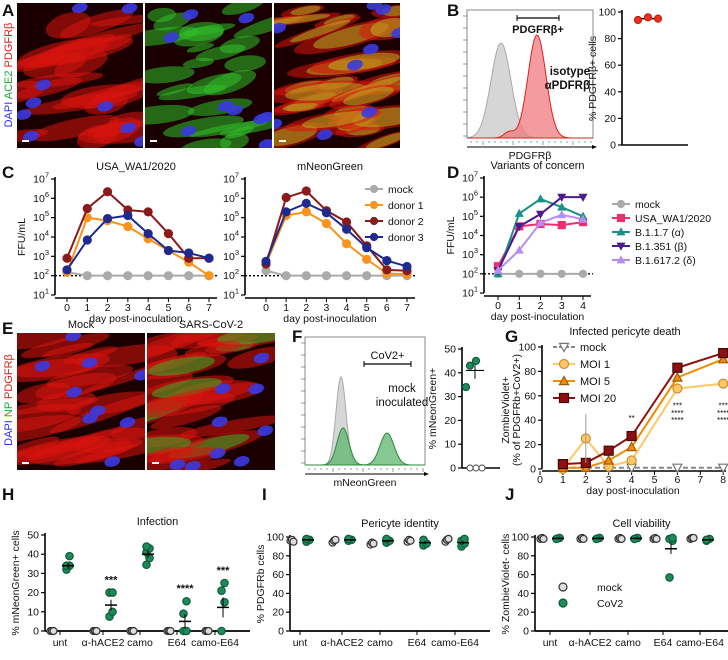  What do you see at coordinates (33, 612) in the screenshot?
I see `y-tick-label: 10` at bounding box center [33, 612].